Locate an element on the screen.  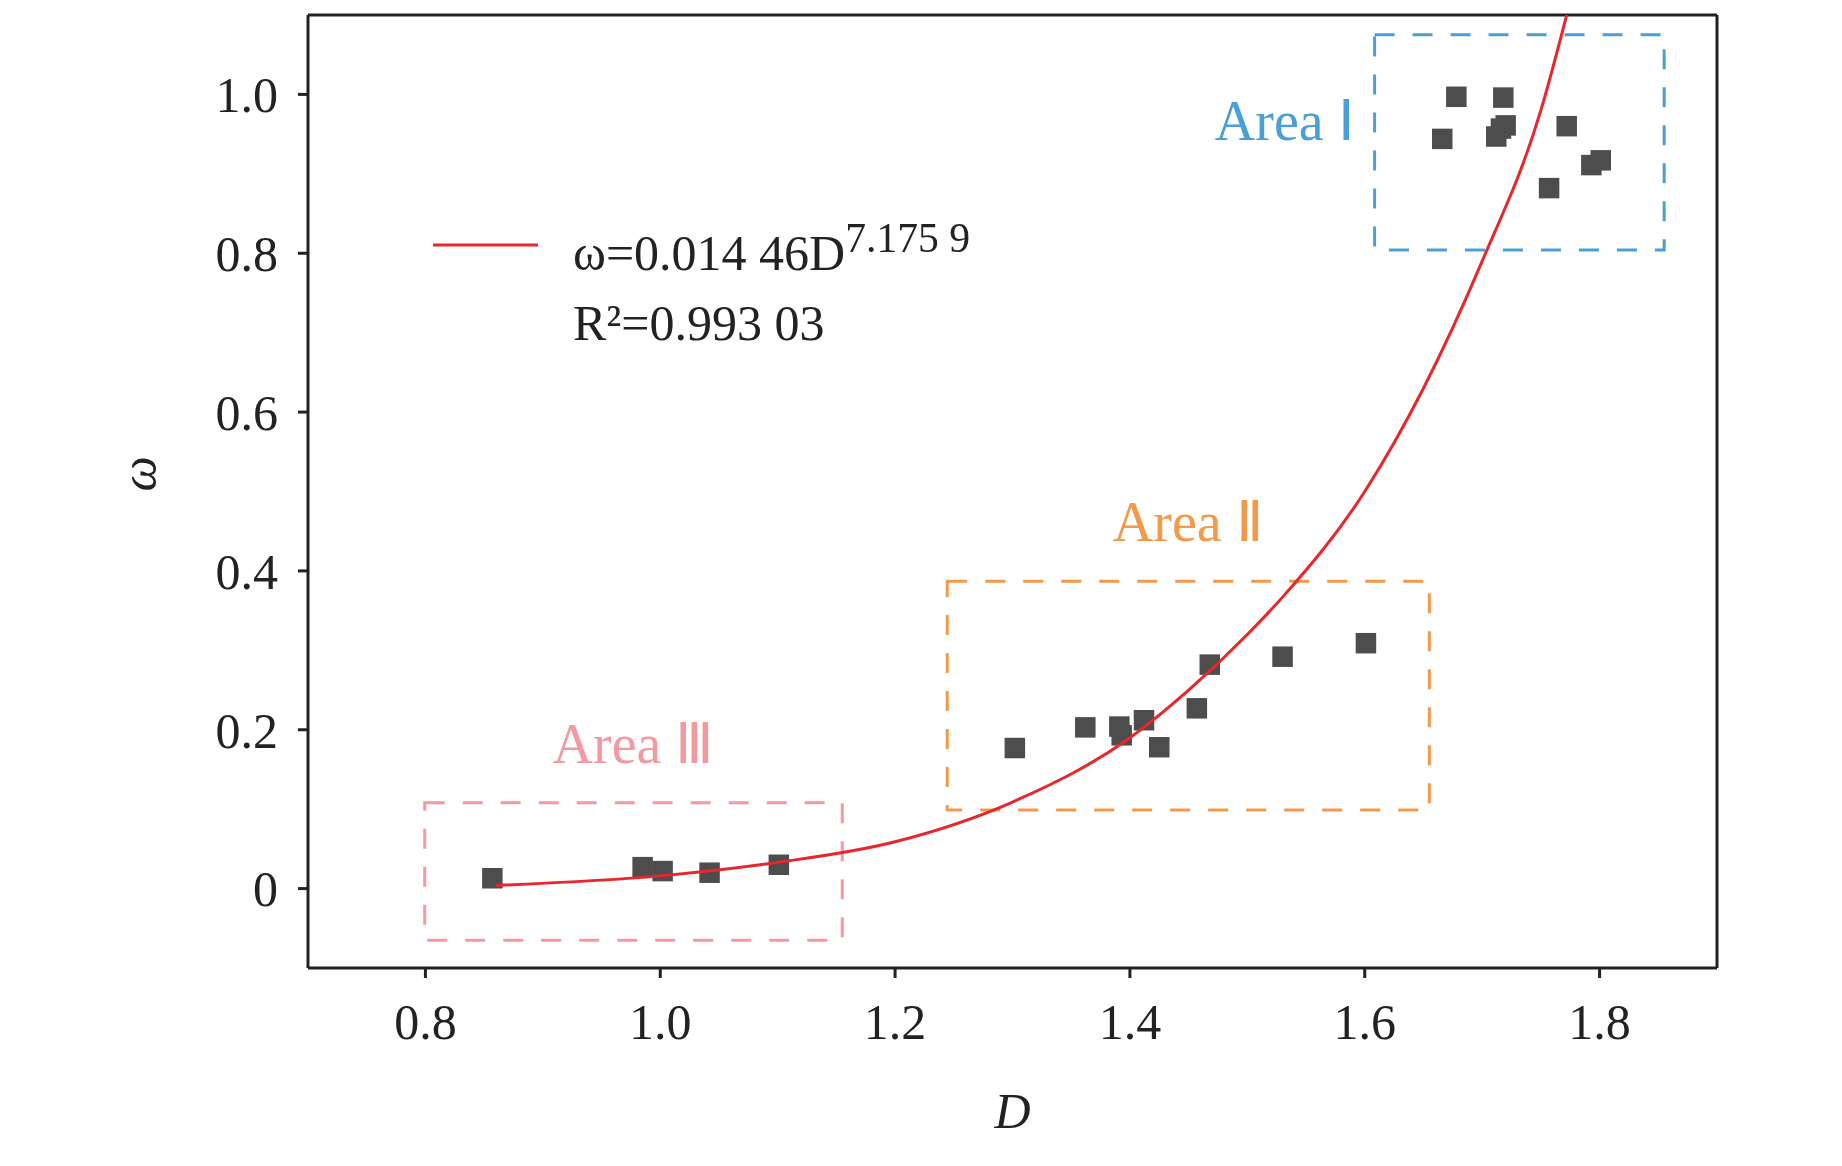
x-tick-label: 1.6 is located at coordinates (1364, 1021).